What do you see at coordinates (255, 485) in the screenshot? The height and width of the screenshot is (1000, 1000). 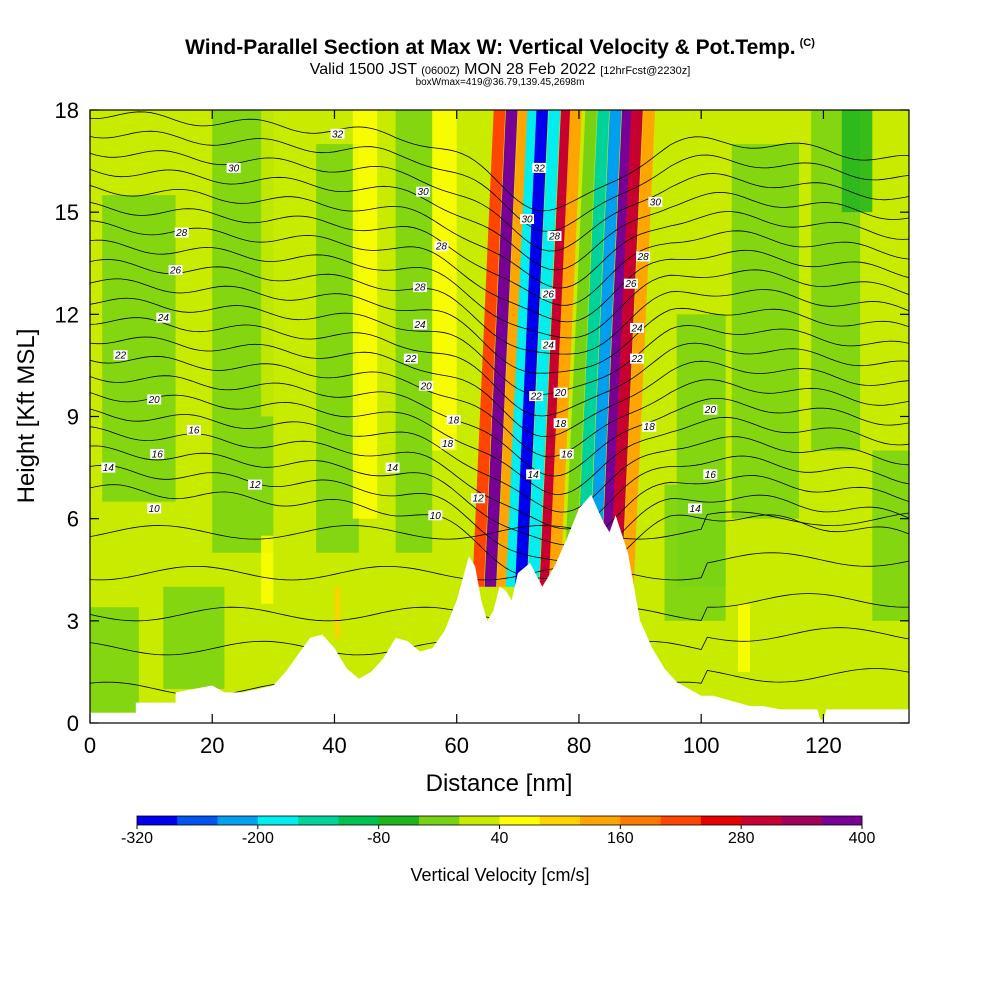 I see `contour-label: 12` at bounding box center [255, 485].